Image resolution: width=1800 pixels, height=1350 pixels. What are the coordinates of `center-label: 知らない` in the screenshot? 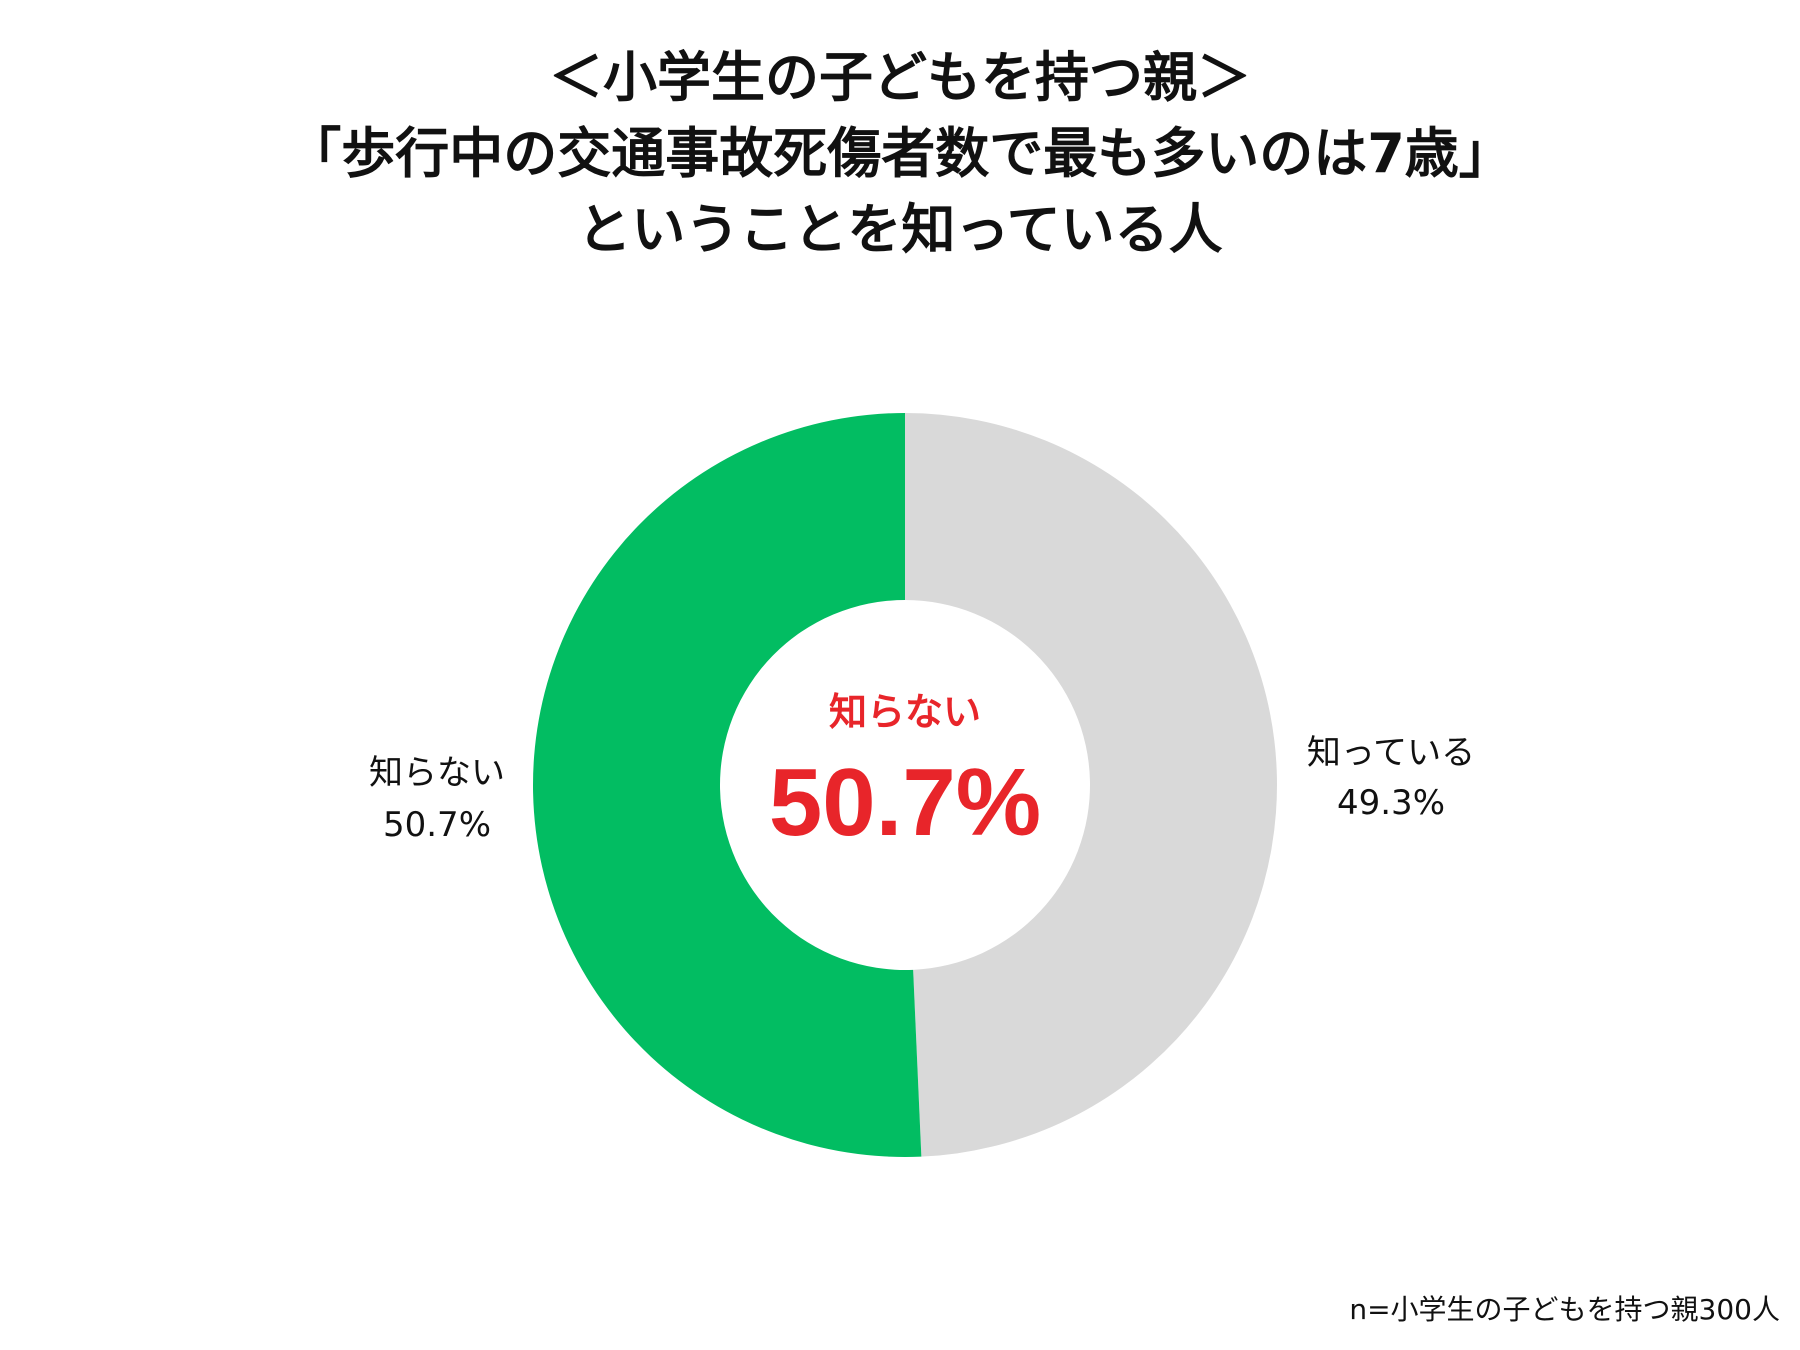 It's located at (905, 712).